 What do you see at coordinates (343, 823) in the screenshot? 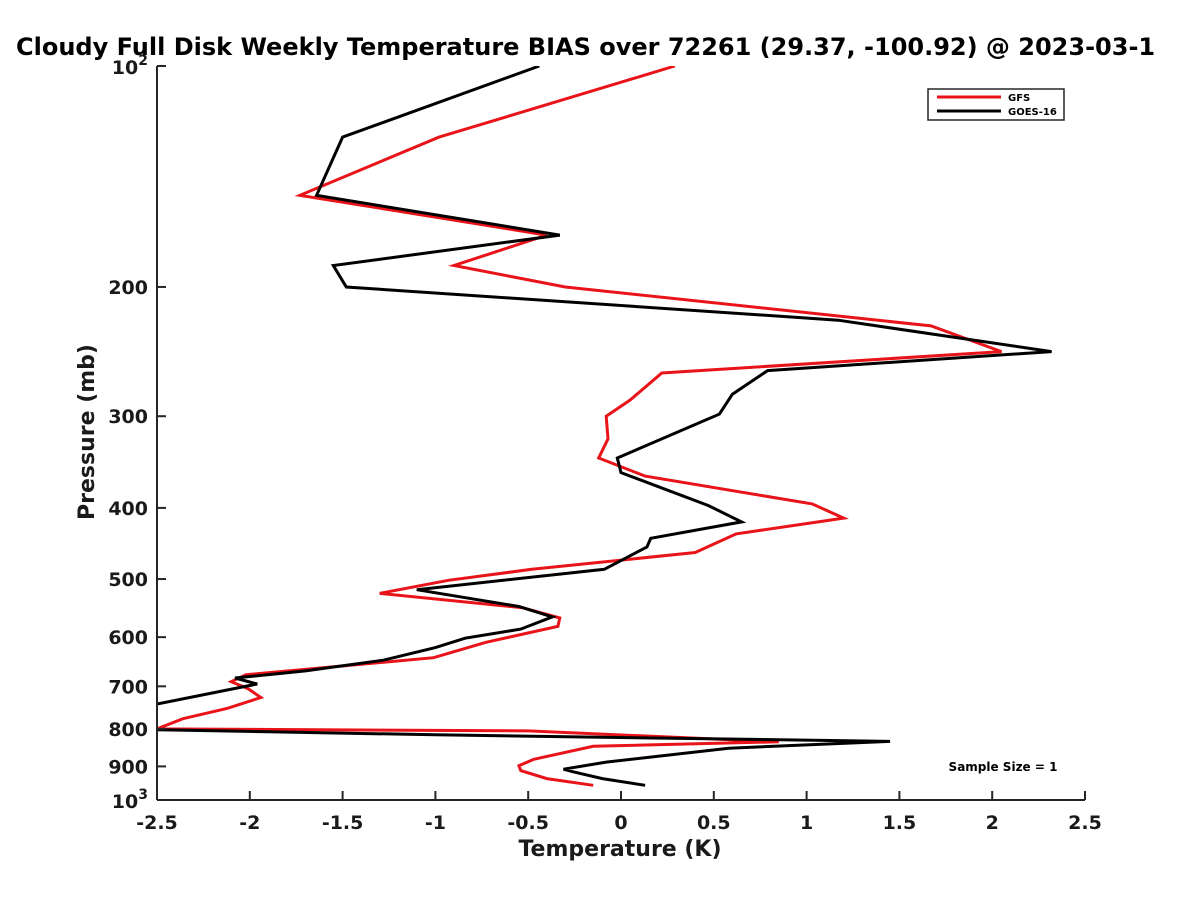
I see `x-tick-label: -1.5` at bounding box center [343, 823].